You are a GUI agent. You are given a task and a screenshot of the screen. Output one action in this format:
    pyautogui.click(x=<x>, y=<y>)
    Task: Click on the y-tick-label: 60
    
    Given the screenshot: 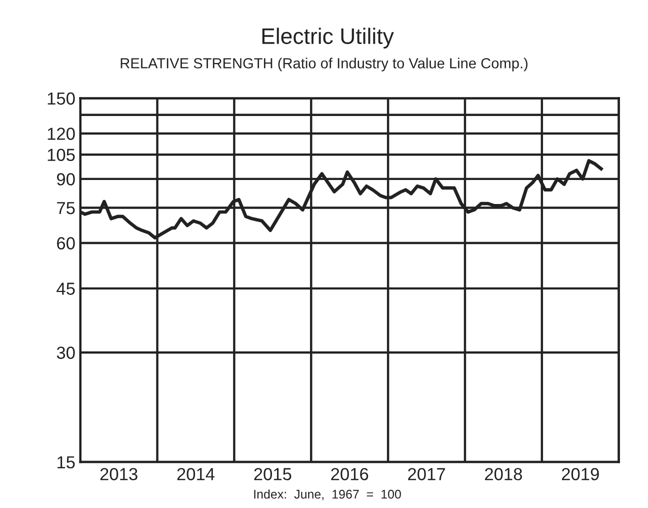 What is the action you would take?
    pyautogui.click(x=66, y=243)
    